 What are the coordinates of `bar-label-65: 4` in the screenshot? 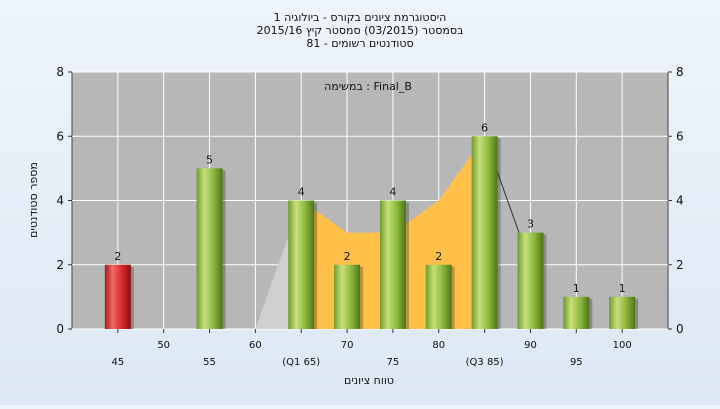 It's located at (301, 192).